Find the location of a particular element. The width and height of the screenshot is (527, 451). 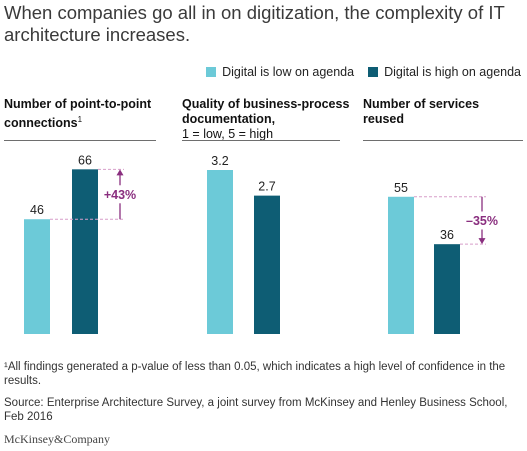

footnote-mark: 1 is located at coordinates (80, 119).